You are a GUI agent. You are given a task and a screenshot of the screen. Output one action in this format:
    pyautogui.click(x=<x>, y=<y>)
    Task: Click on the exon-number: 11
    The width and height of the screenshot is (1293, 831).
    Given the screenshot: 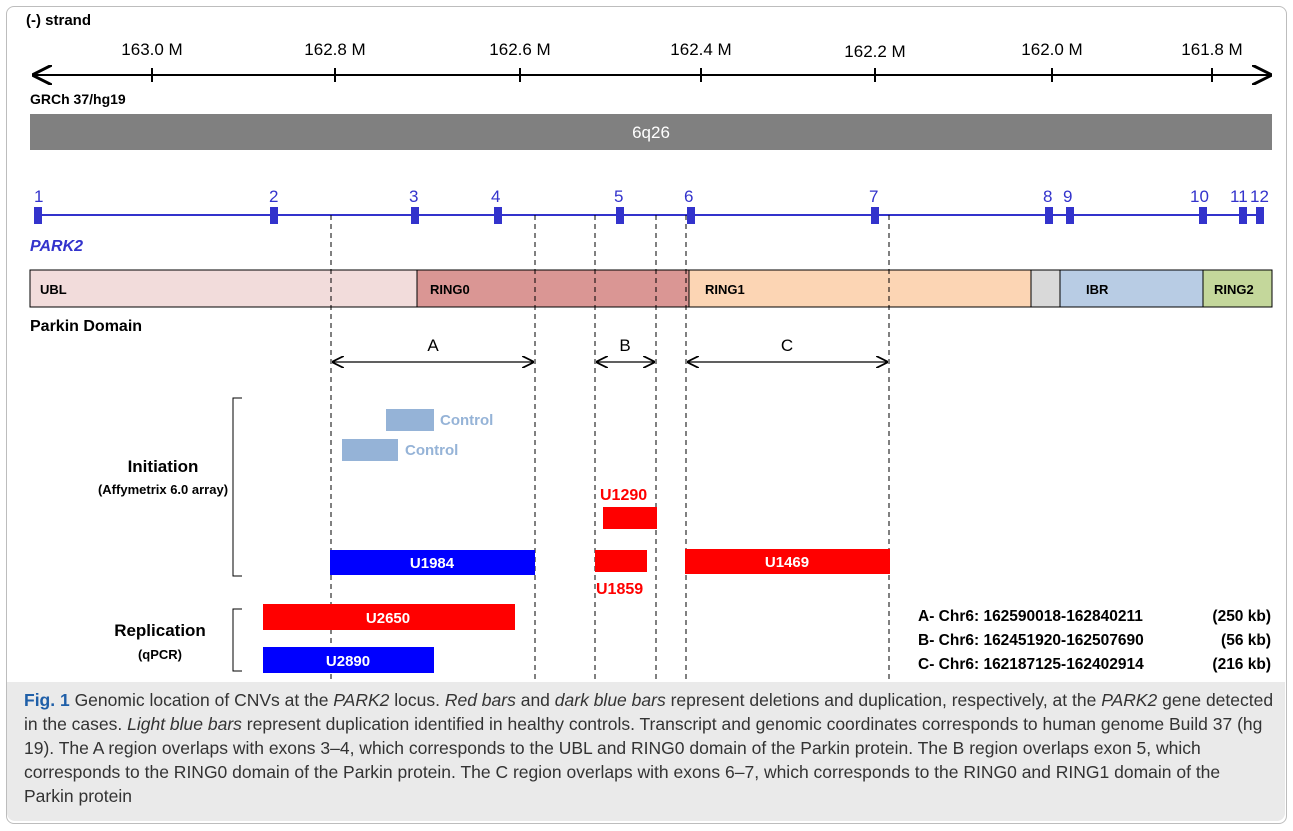 What is the action you would take?
    pyautogui.click(x=1239, y=196)
    